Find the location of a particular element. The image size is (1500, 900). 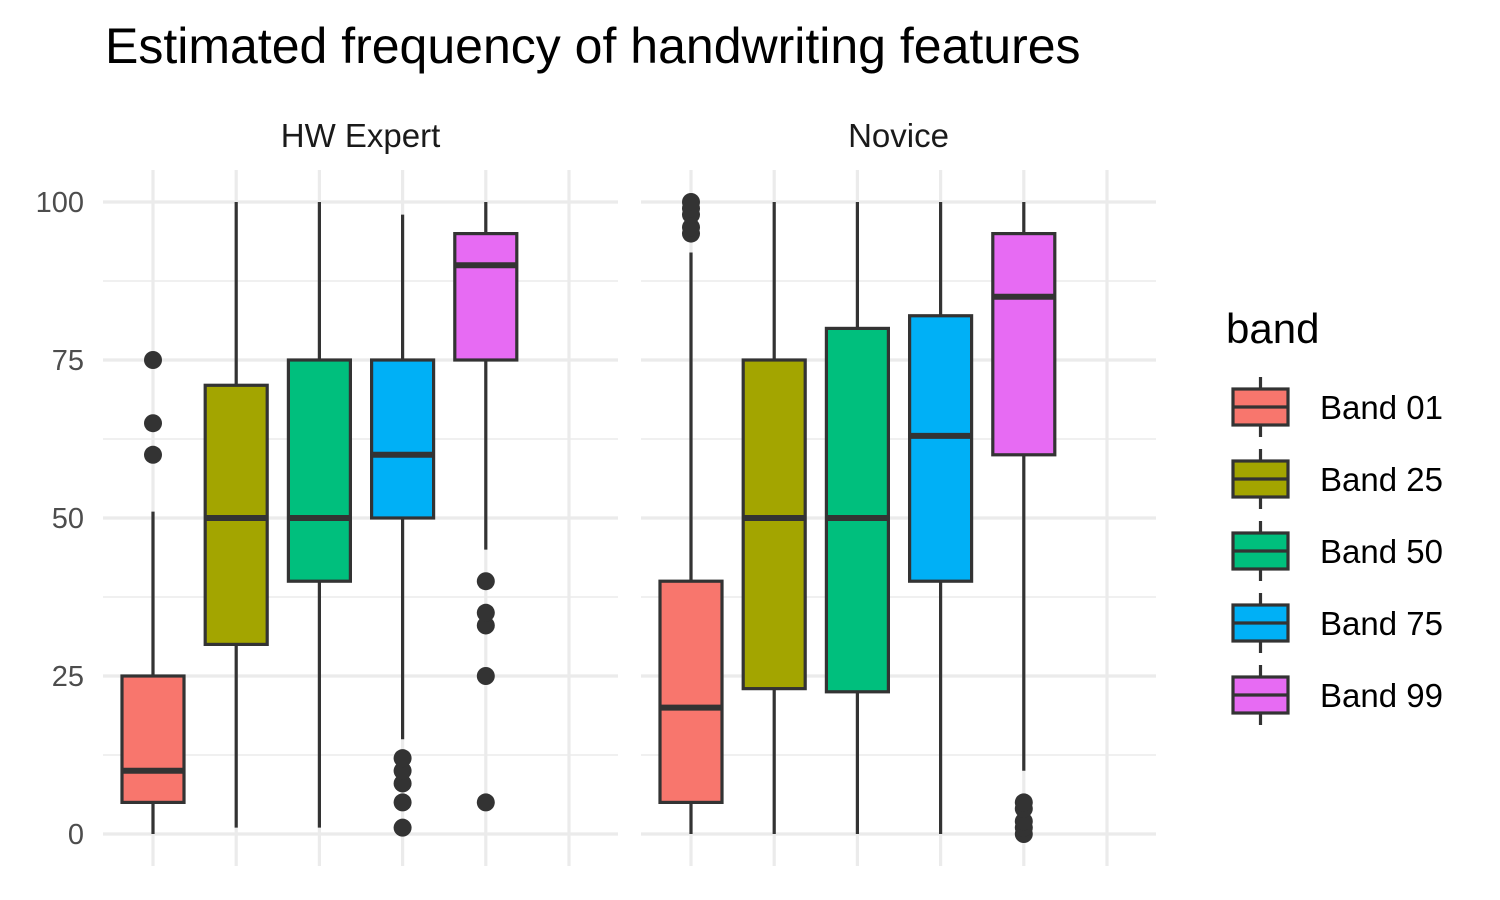

legend-label: Band 01 is located at coordinates (1381, 407).